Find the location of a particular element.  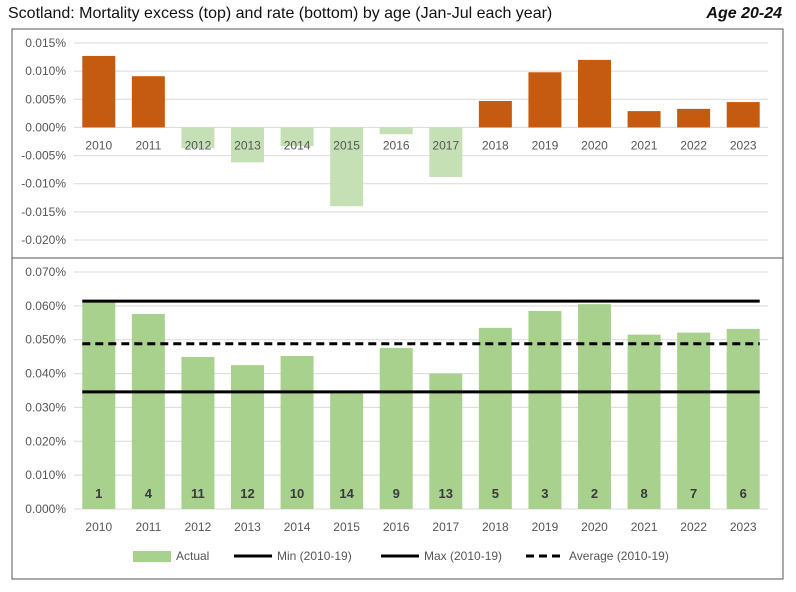

rank-label: 6 is located at coordinates (743, 493).